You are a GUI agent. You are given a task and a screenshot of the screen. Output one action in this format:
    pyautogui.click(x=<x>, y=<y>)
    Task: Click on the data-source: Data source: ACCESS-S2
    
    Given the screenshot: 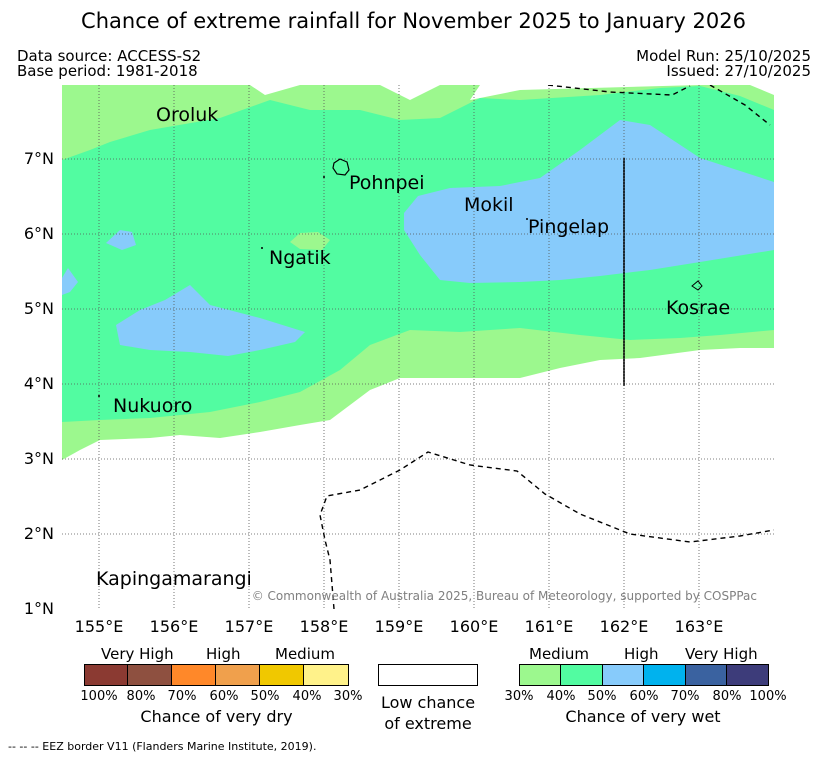 What is the action you would take?
    pyautogui.click(x=109, y=56)
    